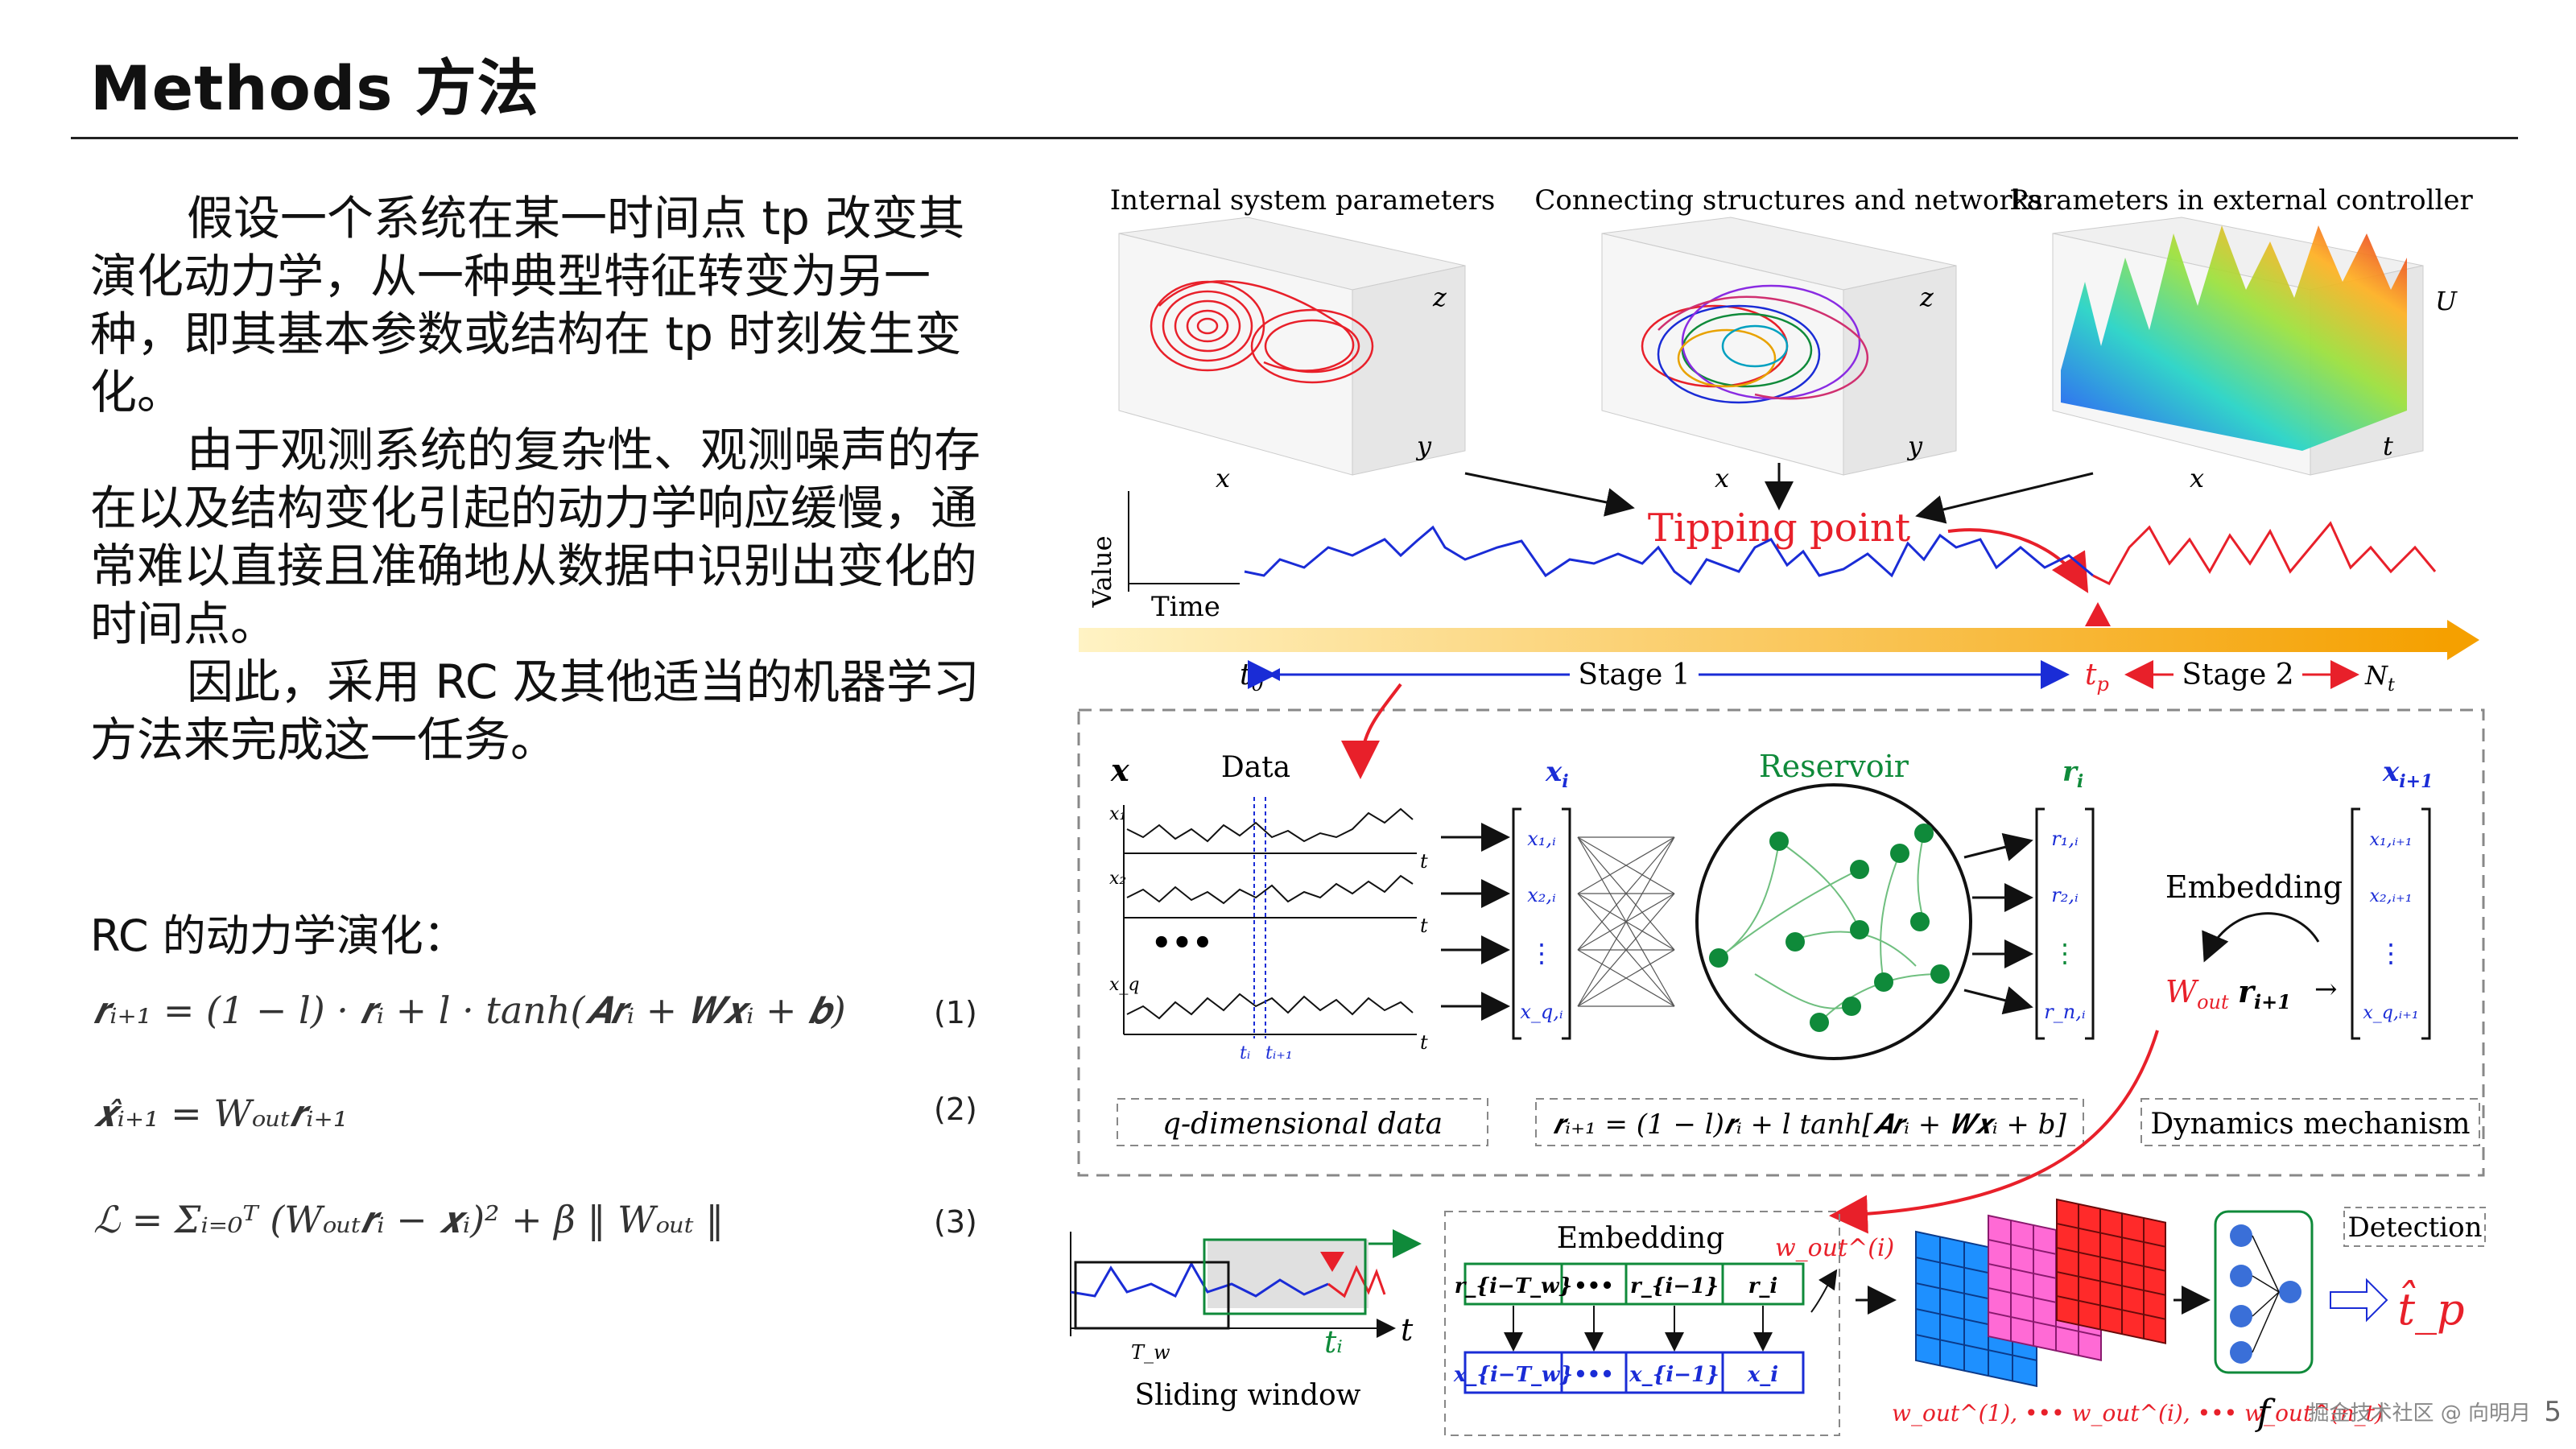 The image size is (2576, 1449). What do you see at coordinates (2419, 1414) in the screenshot?
I see `watermark: 掘金技术社区 @ 向明月` at bounding box center [2419, 1414].